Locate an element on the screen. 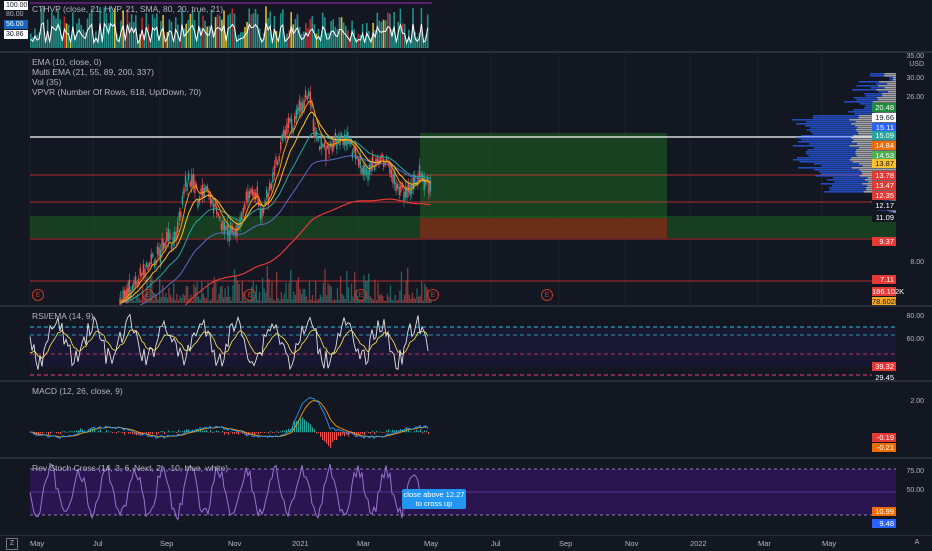 This screenshot has height=551, width=932. price-tag: 13.87 is located at coordinates (884, 163).